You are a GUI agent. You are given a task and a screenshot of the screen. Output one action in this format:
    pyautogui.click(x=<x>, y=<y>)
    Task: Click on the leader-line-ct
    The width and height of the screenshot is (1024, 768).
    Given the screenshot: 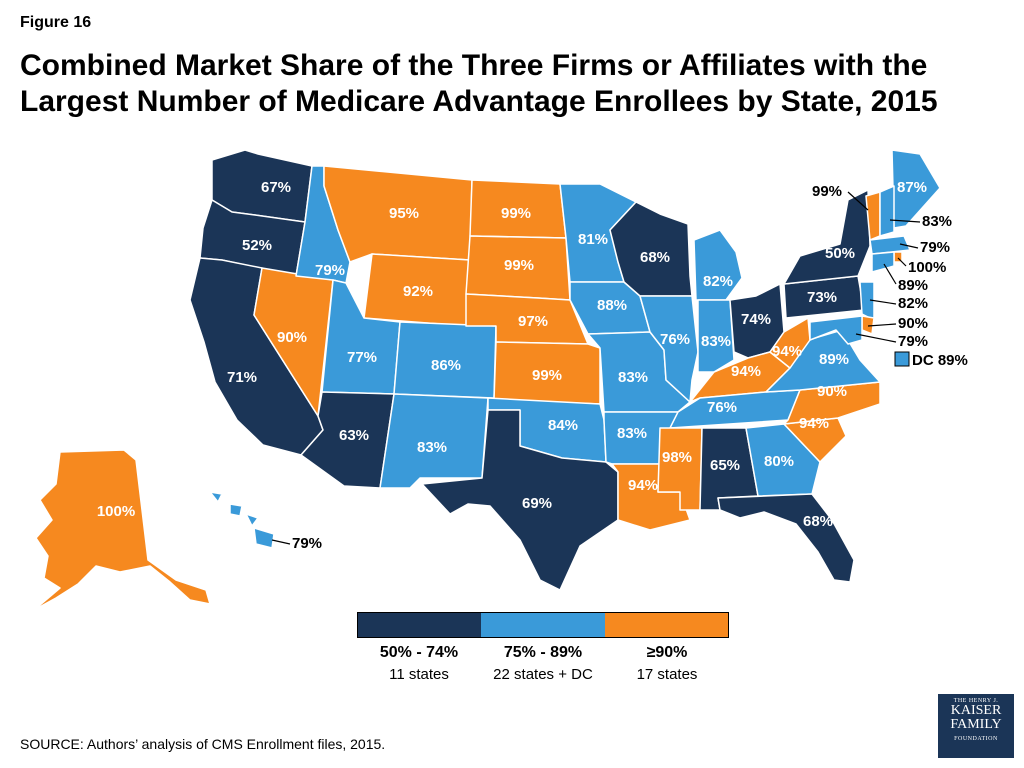 What is the action you would take?
    pyautogui.click(x=890, y=274)
    